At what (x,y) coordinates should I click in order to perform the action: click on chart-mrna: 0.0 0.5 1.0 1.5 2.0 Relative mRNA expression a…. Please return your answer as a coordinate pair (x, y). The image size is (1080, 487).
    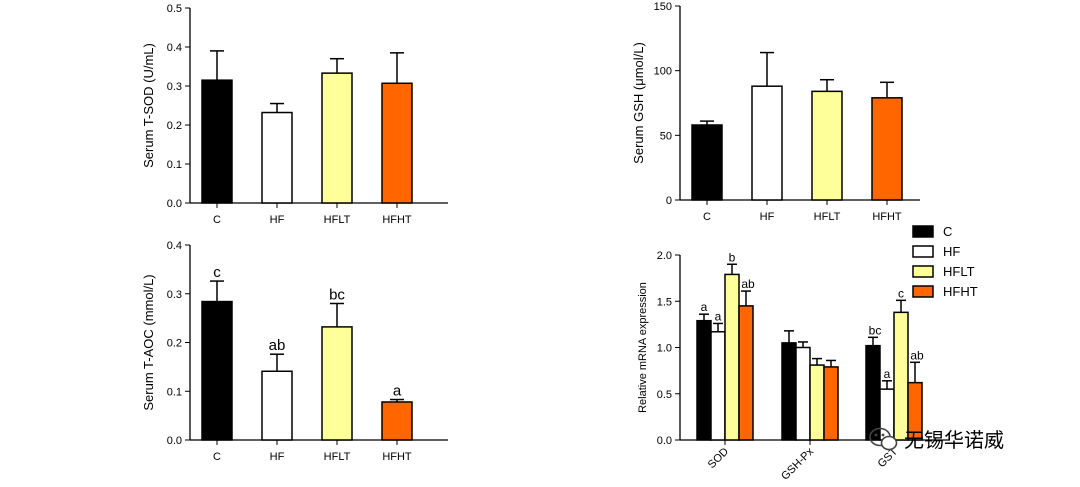
    Looking at the image, I should click on (793, 366).